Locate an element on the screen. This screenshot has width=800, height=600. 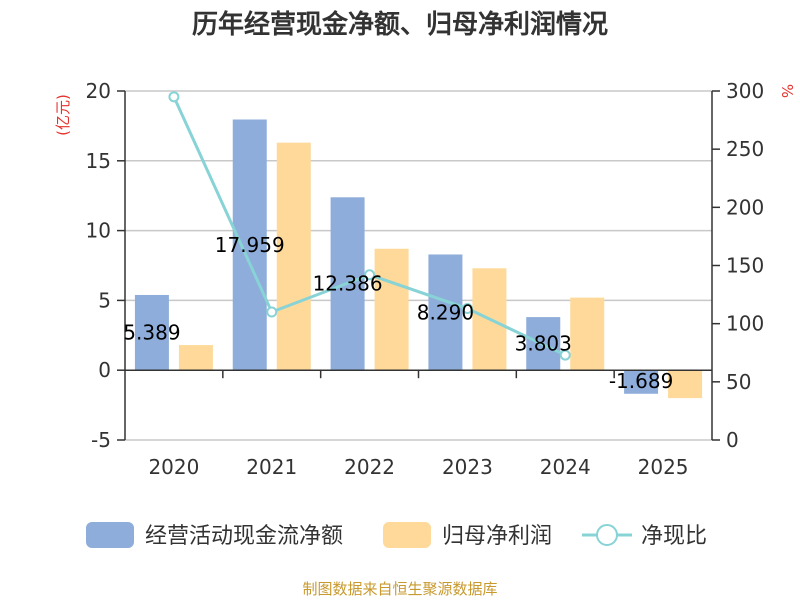
y-left-tick-label: 10 is located at coordinates (98, 231).